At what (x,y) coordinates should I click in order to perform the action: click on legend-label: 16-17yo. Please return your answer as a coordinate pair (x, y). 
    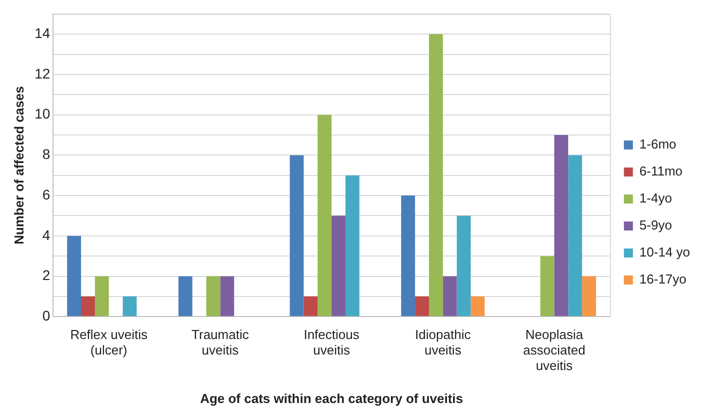
    Looking at the image, I should click on (662, 279).